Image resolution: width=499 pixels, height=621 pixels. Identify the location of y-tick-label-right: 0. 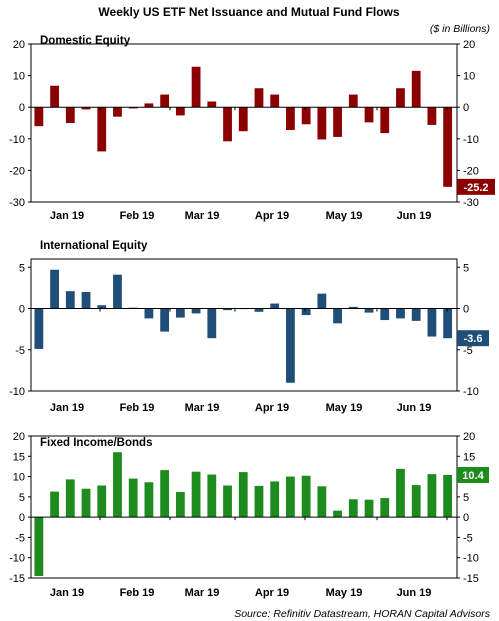
(466, 108).